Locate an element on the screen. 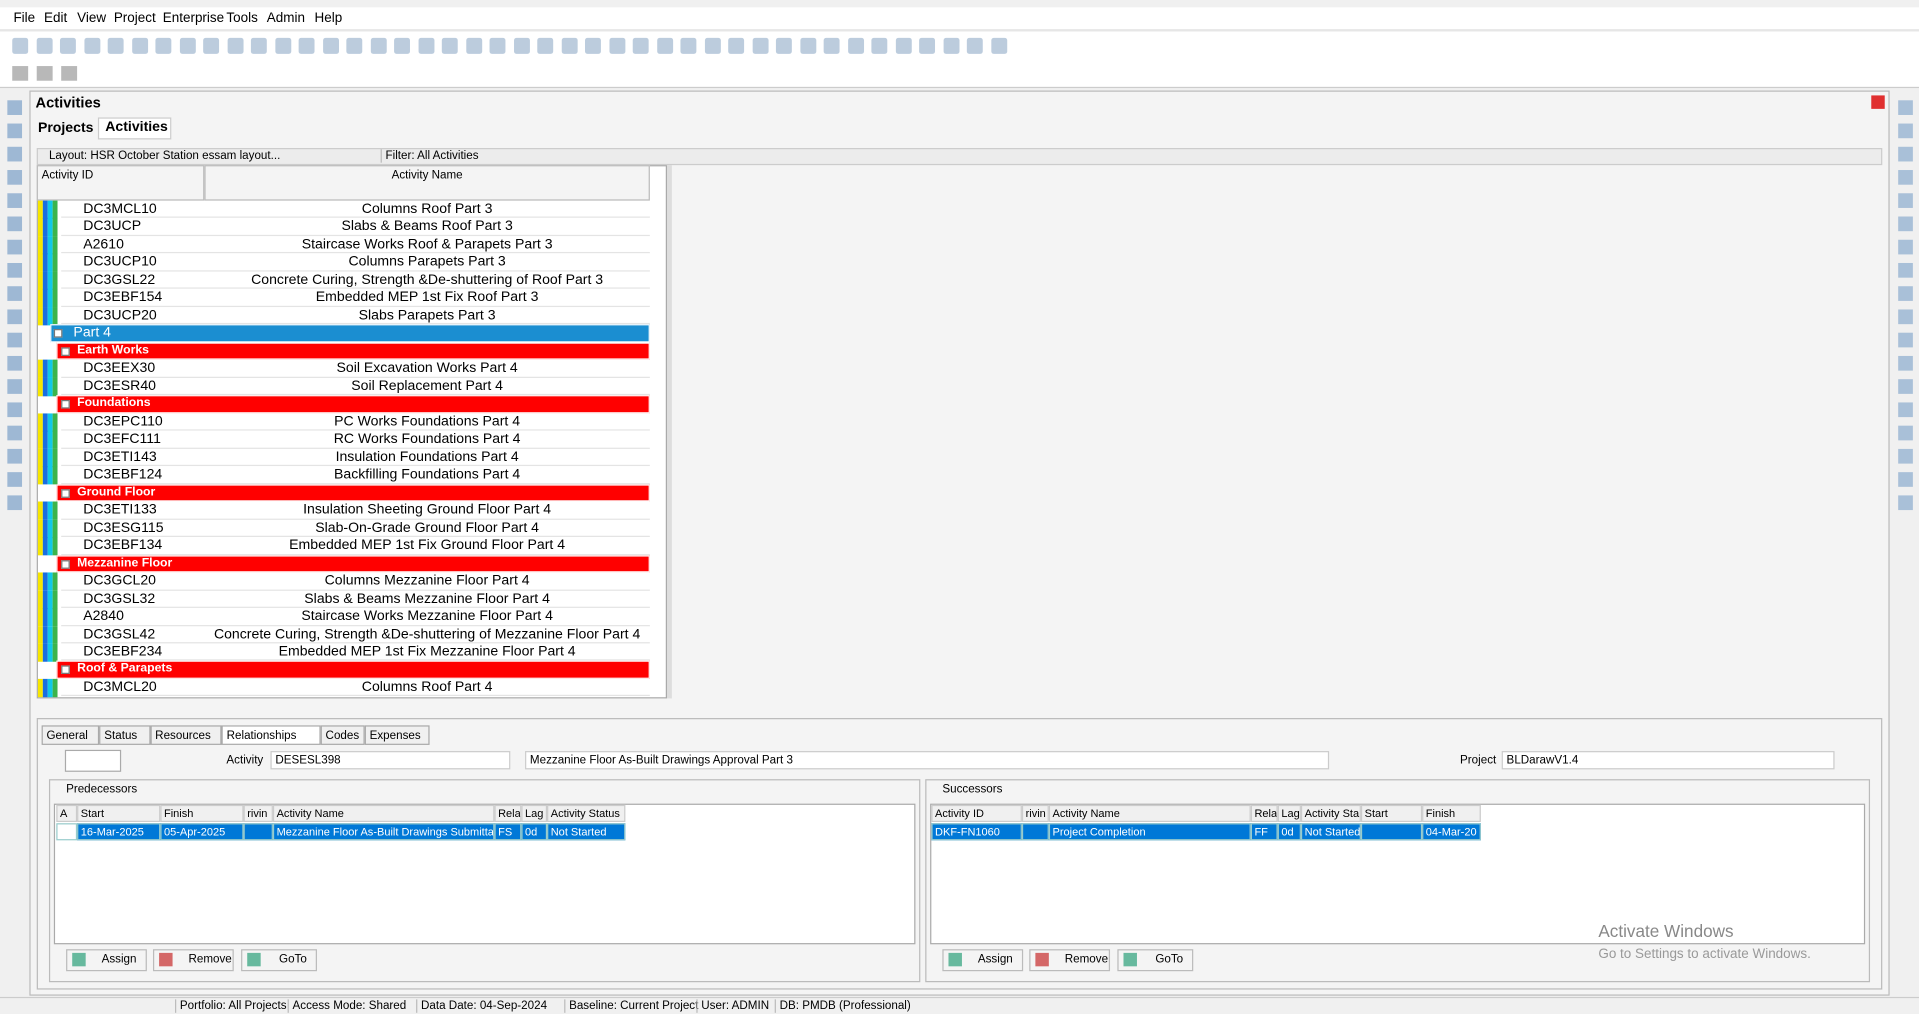  menu-item: Admin is located at coordinates (285, 18).